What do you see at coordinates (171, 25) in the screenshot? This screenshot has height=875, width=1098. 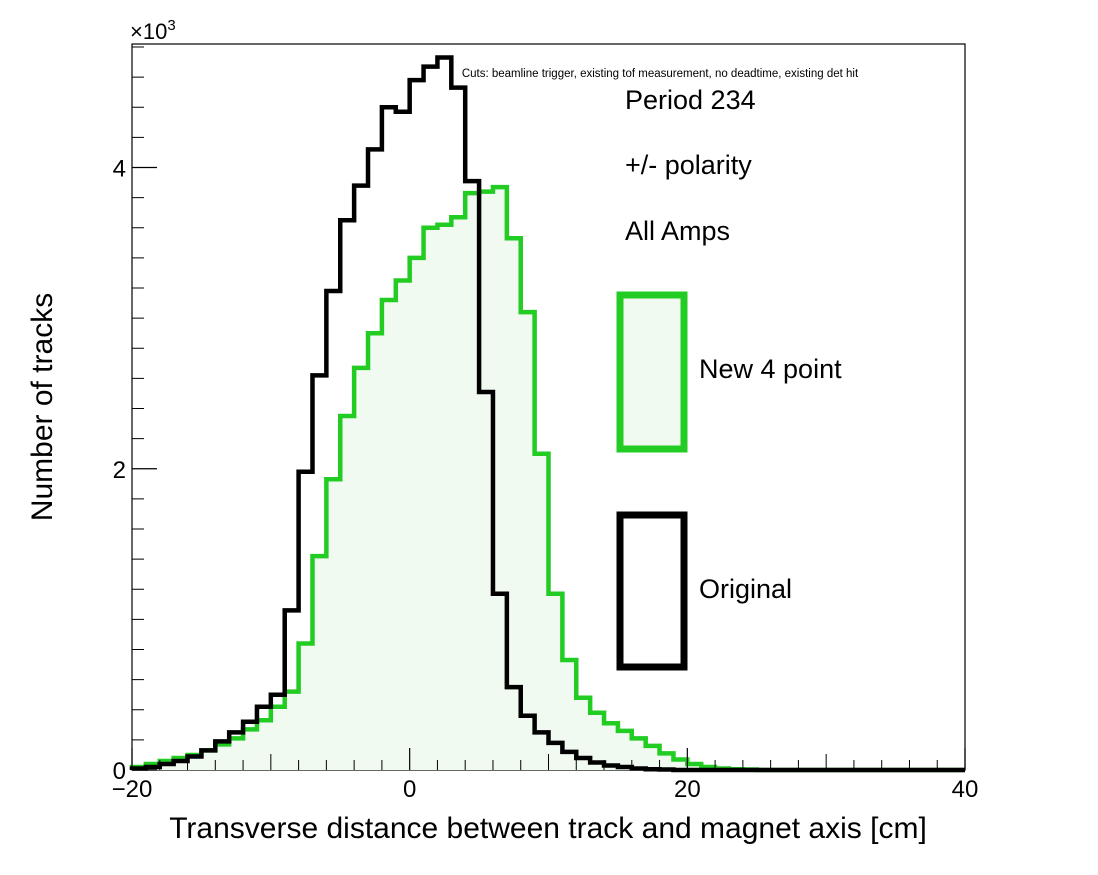 I see `y-multiplier-exponent: 3` at bounding box center [171, 25].